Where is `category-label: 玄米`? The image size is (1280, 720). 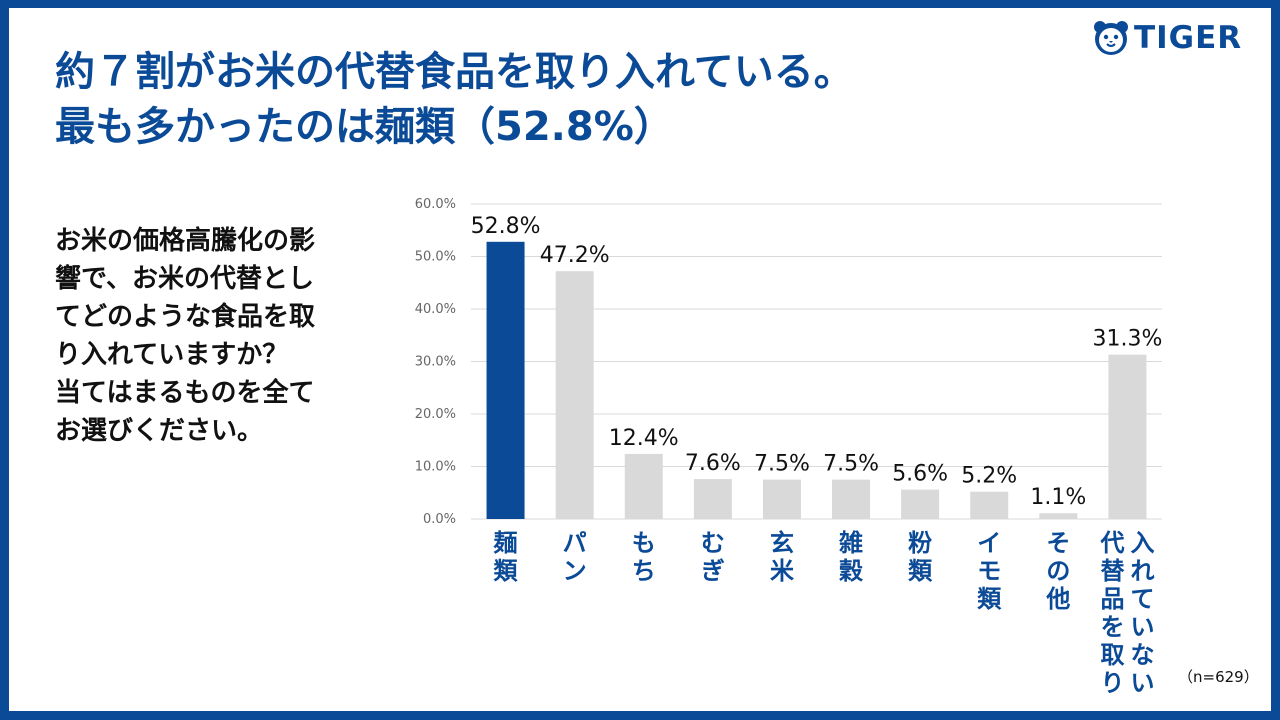 category-label: 玄米 is located at coordinates (782, 557).